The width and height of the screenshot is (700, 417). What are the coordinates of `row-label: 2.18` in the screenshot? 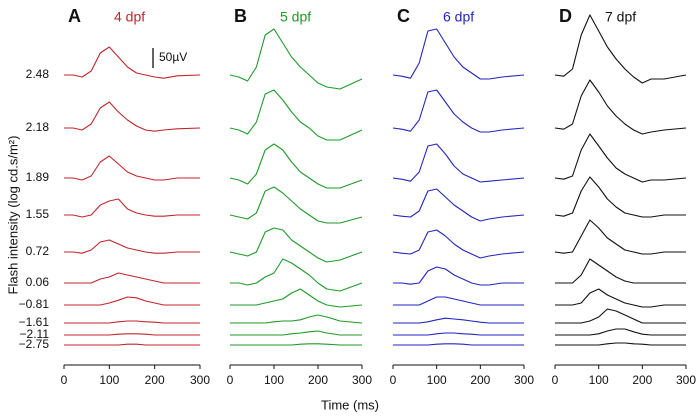 It's located at (38, 127).